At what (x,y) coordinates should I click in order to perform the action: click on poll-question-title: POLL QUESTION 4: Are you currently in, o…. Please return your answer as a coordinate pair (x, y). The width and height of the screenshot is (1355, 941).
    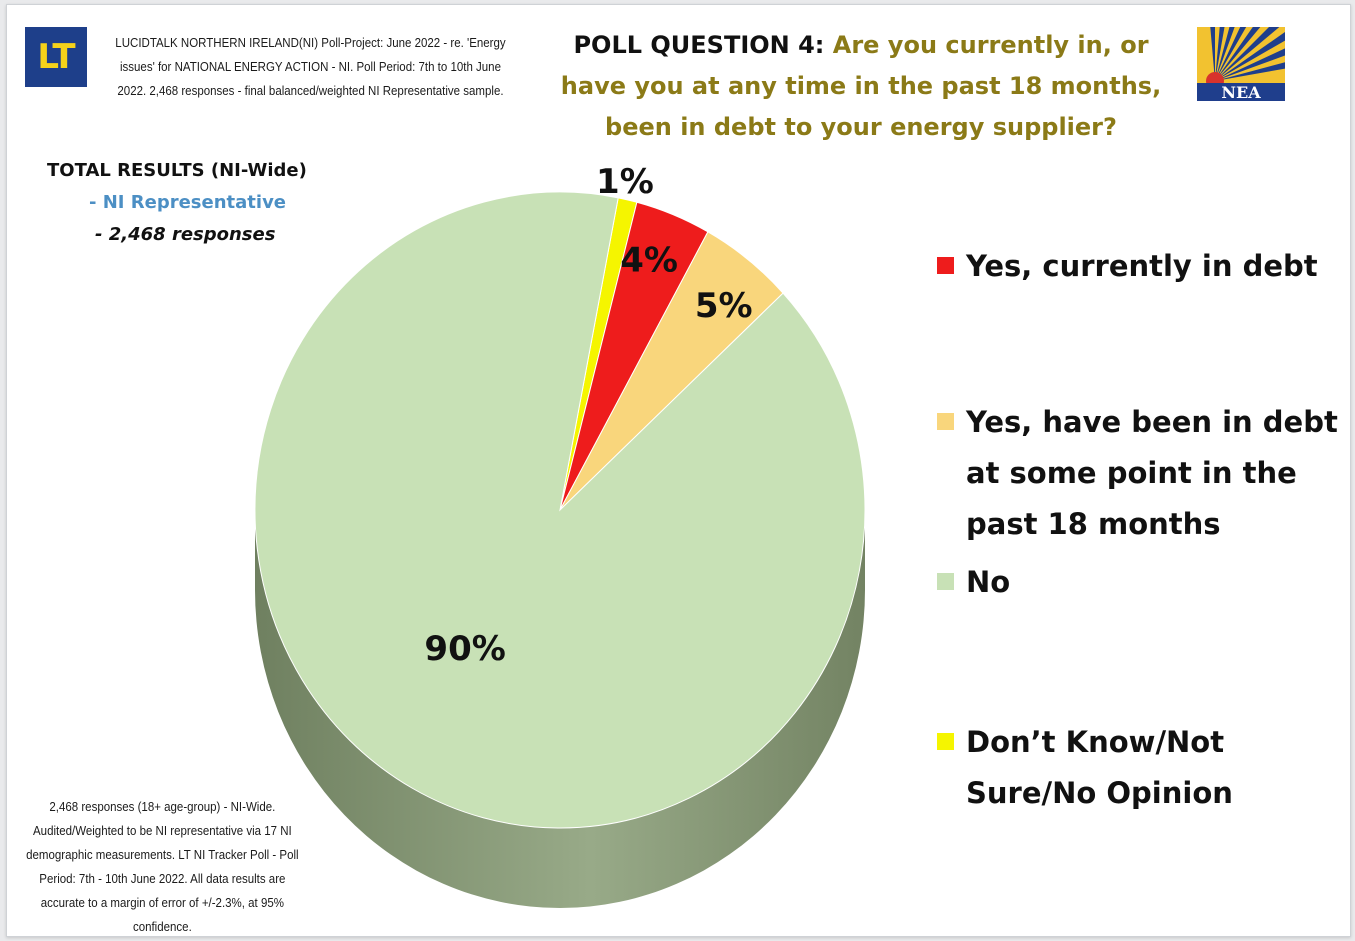
    Looking at the image, I should click on (861, 86).